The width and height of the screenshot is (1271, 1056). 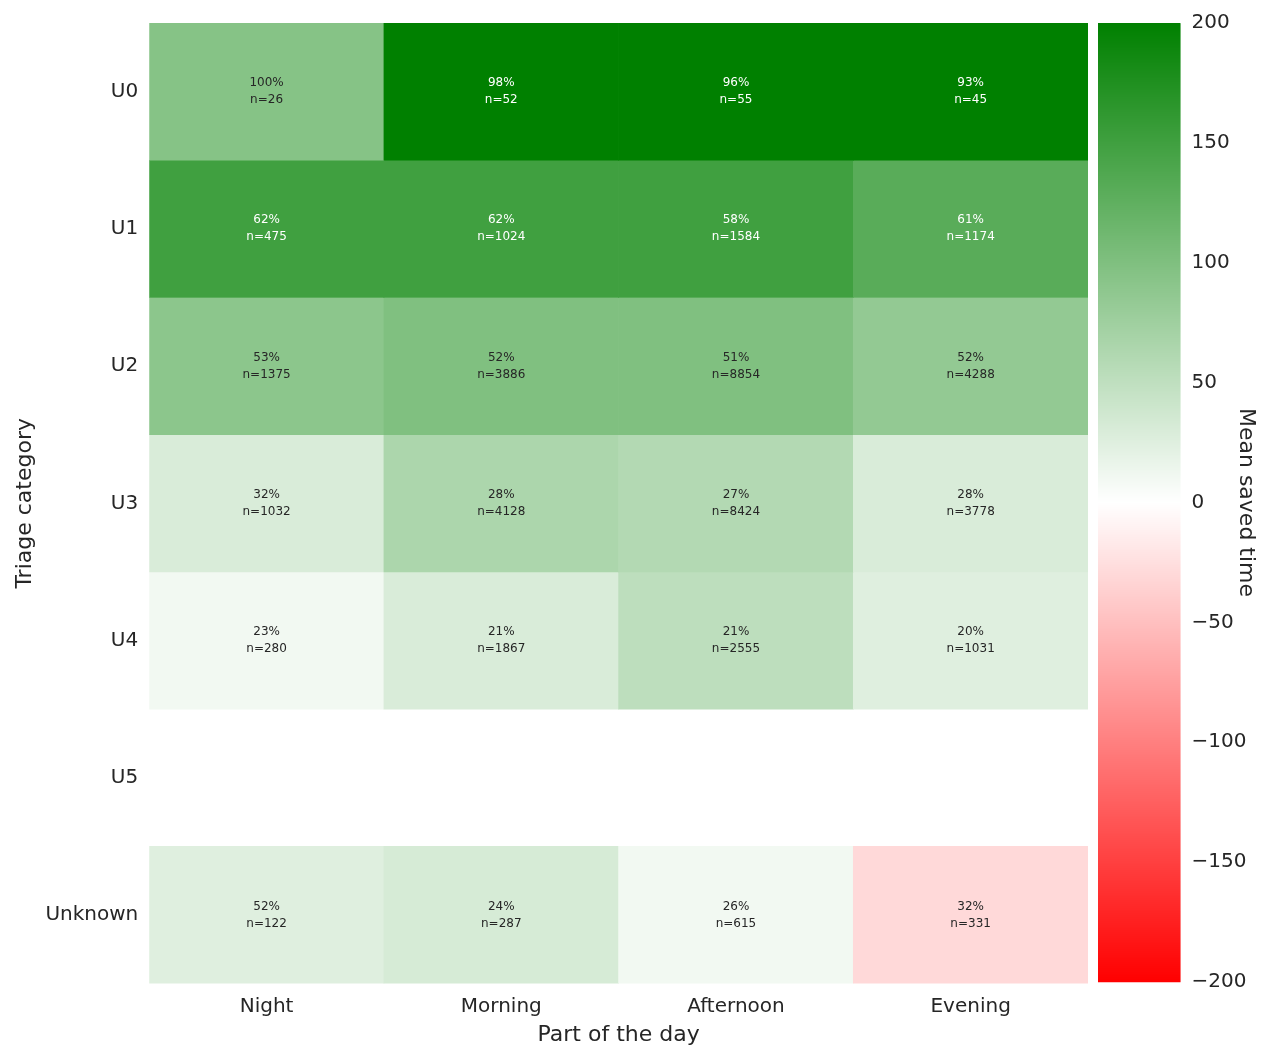 What do you see at coordinates (124, 227) in the screenshot?
I see `y-tick-label: U1` at bounding box center [124, 227].